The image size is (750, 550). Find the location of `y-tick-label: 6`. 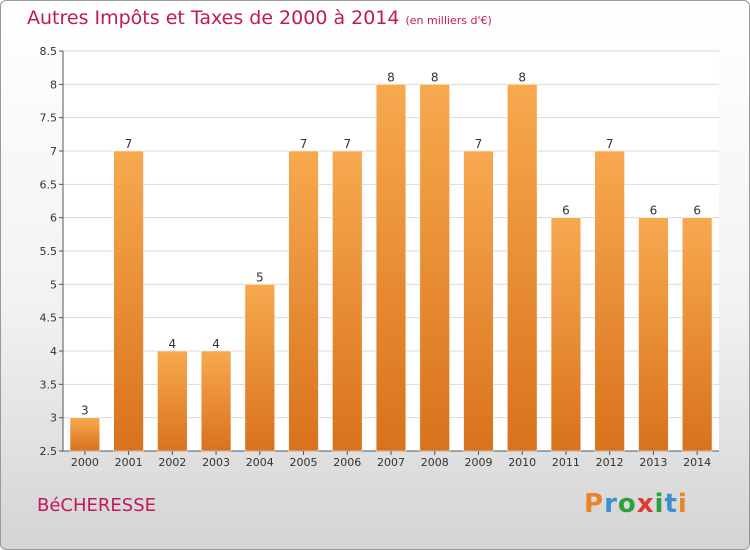

y-tick-label: 6 is located at coordinates (53, 218).